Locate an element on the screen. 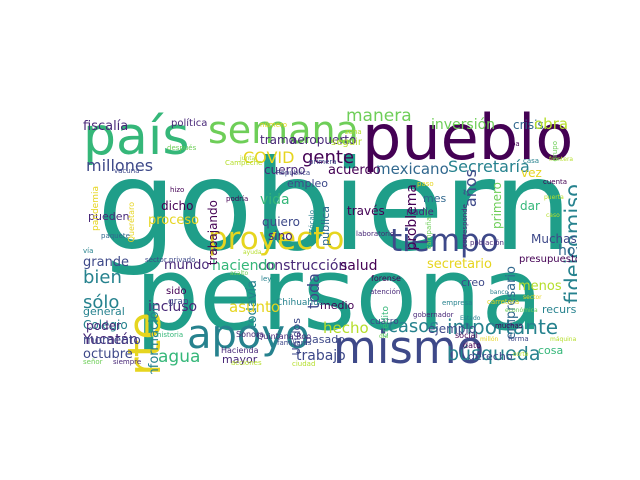 This screenshot has width=640, height=480. word: Hacienda is located at coordinates (240, 350).